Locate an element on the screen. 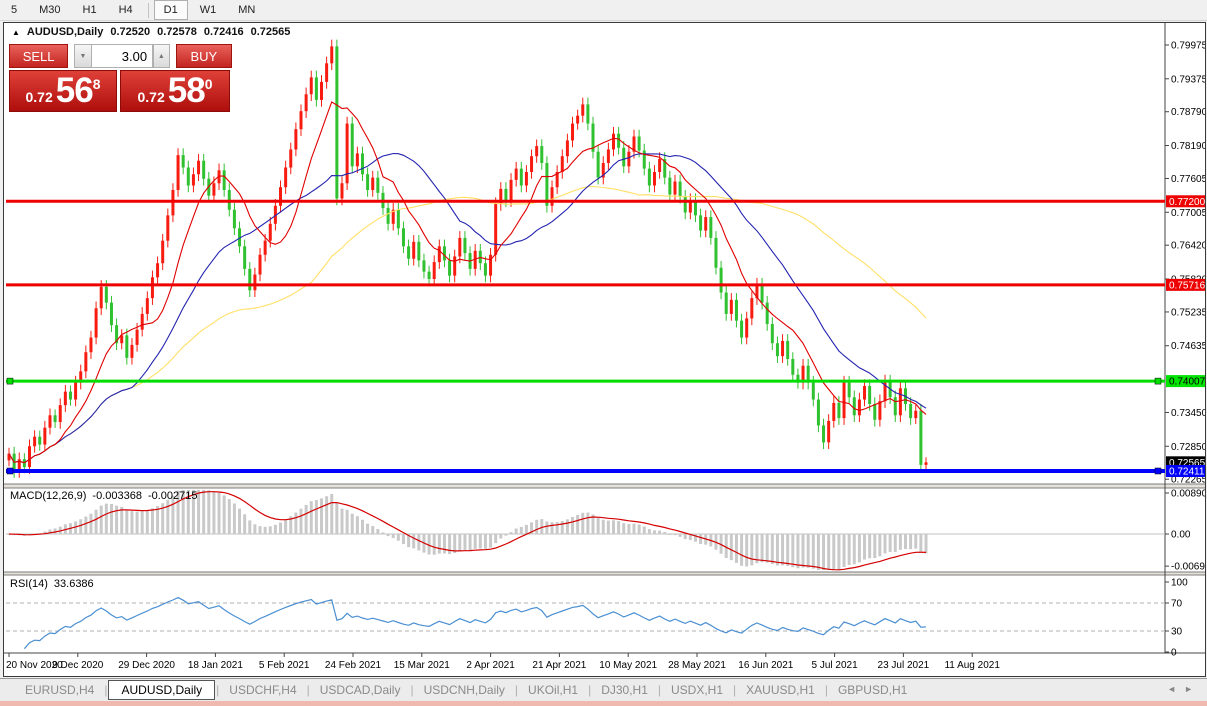  macd-axis-tick: 0.00 is located at coordinates (1181, 535).